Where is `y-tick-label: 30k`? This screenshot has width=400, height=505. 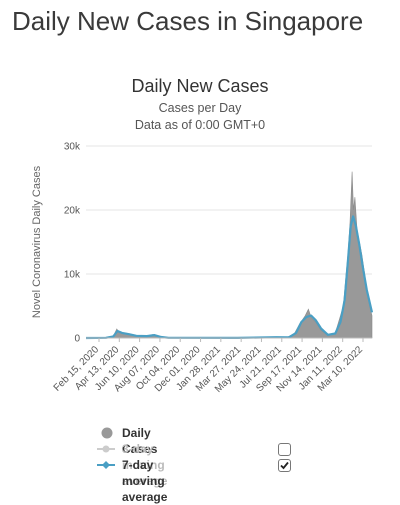
y-tick-label: 30k is located at coordinates (72, 147).